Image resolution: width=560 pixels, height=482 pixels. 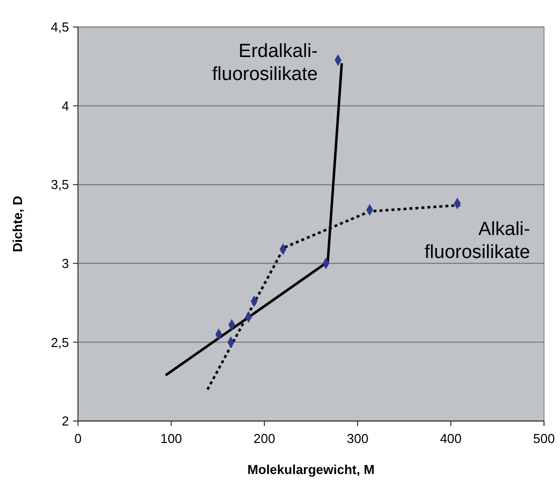 What do you see at coordinates (78, 438) in the screenshot?
I see `x-tick-label: 0` at bounding box center [78, 438].